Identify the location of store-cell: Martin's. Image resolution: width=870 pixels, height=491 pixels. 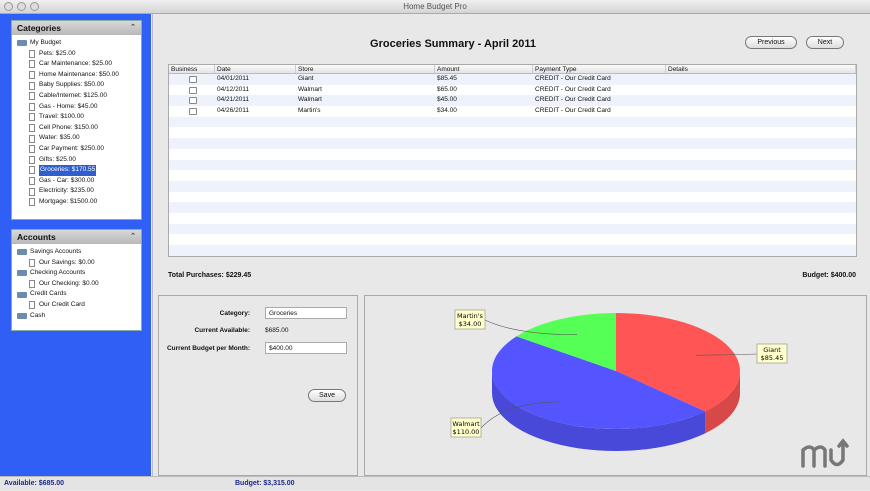
(309, 111).